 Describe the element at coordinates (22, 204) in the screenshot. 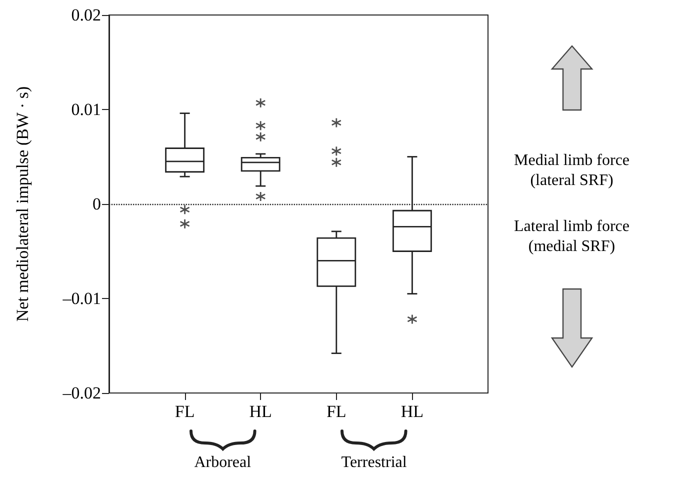

I see `y-axis-title: Net mediolateral impulse (BW · s)` at that location.